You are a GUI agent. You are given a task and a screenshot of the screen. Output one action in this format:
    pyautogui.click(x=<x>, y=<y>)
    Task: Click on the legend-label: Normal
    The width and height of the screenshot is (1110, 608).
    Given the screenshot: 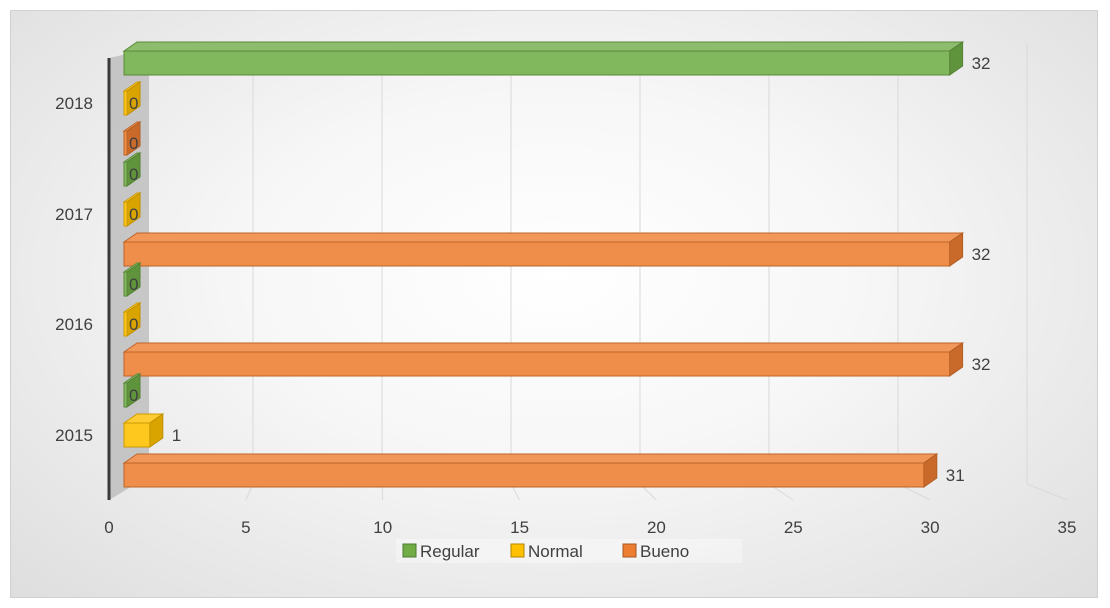 What is the action you would take?
    pyautogui.click(x=555, y=551)
    